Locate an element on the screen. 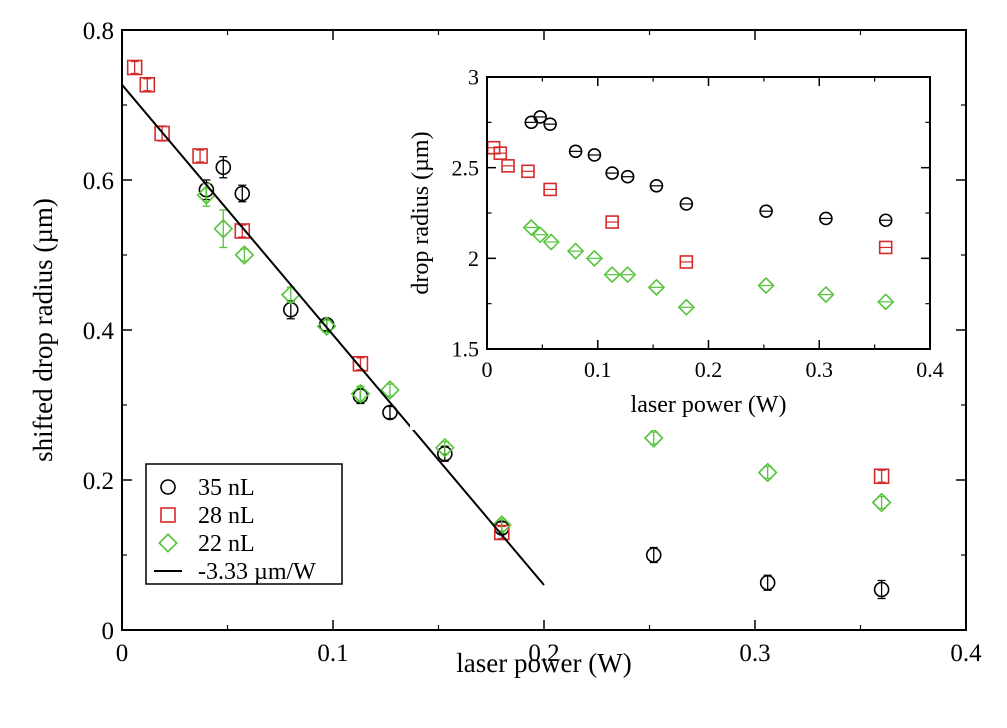 Image resolution: width=1007 pixels, height=728 pixels. y-tick-label: 0.8 is located at coordinates (98, 31).